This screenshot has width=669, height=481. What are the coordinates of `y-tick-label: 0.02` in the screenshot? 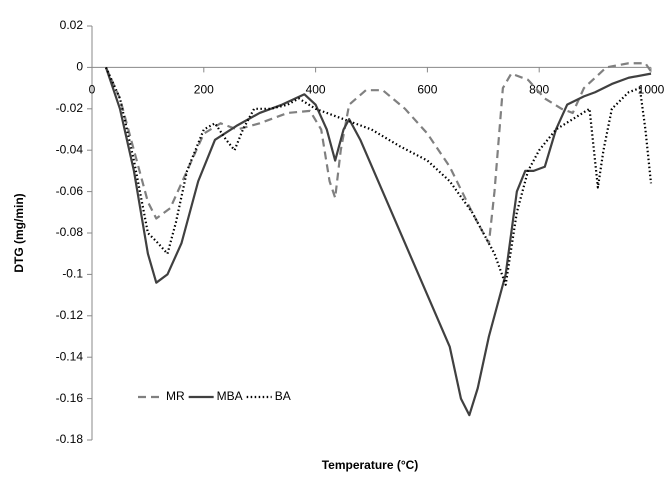 It's located at (72, 25).